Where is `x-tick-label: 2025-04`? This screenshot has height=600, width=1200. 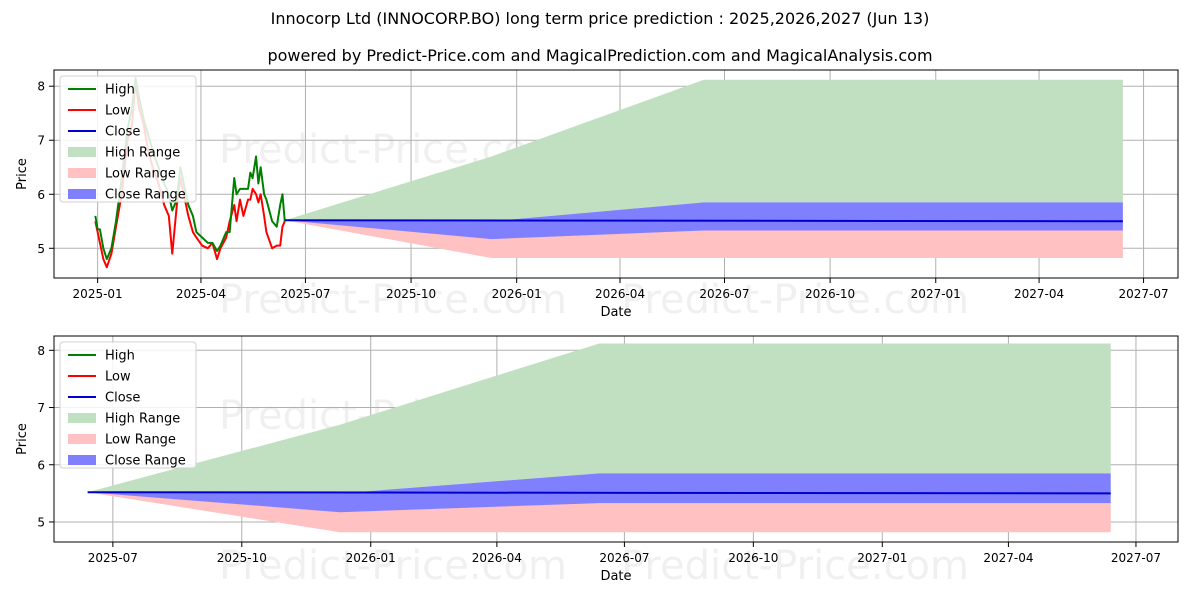 x-tick-label: 2025-04 is located at coordinates (201, 294).